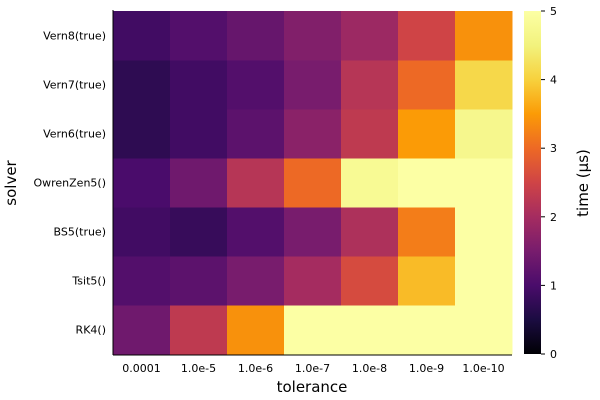  Describe the element at coordinates (198, 368) in the screenshot. I see `x-tick-label: 1.0e-5` at that location.